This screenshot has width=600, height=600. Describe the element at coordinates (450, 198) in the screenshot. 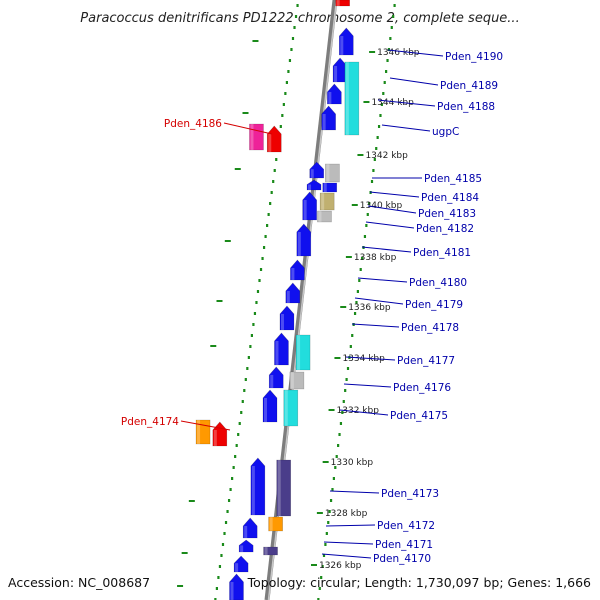

I see `gene-label-pden_4184: Pden_4184` at that location.